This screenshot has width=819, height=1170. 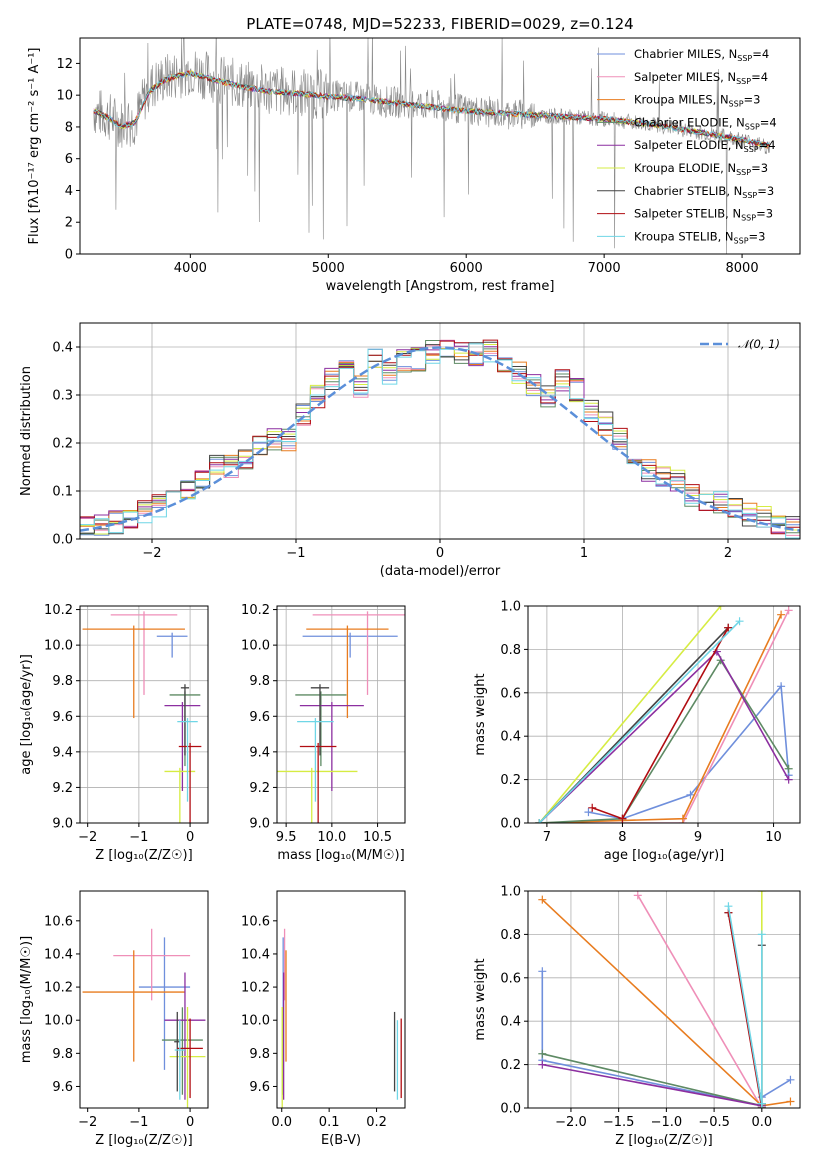 What do you see at coordinates (759, 344) in the screenshot?
I see `legend-entry: 𝒩(0, 1)` at bounding box center [759, 344].